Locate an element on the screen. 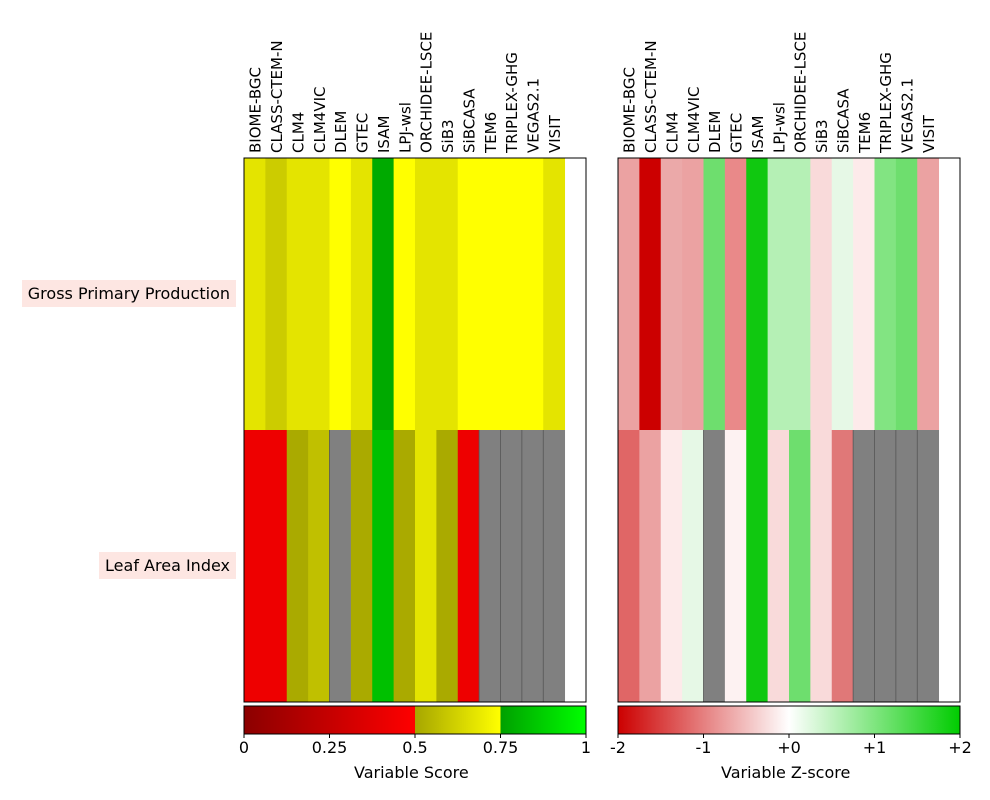  zscore-model-label-0: BIOME-BGC is located at coordinates (630, 110).